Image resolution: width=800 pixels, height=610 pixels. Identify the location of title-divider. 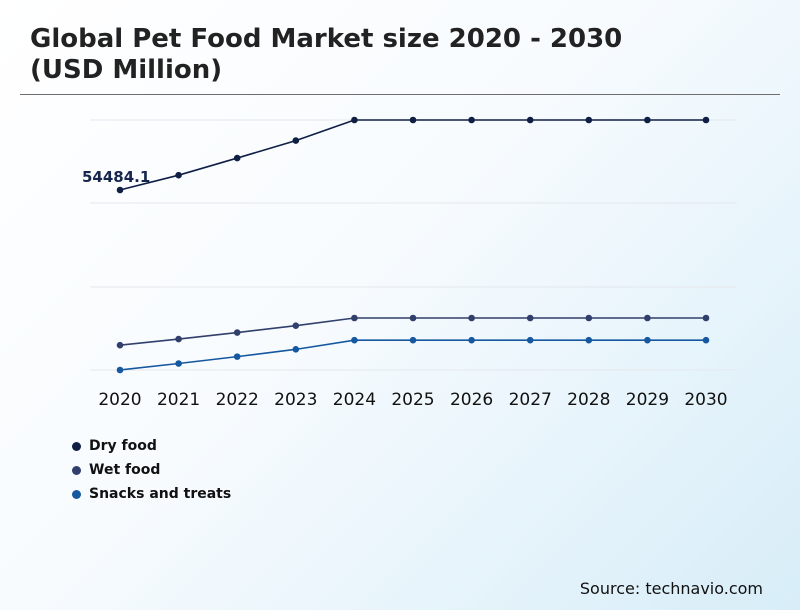
(400, 94).